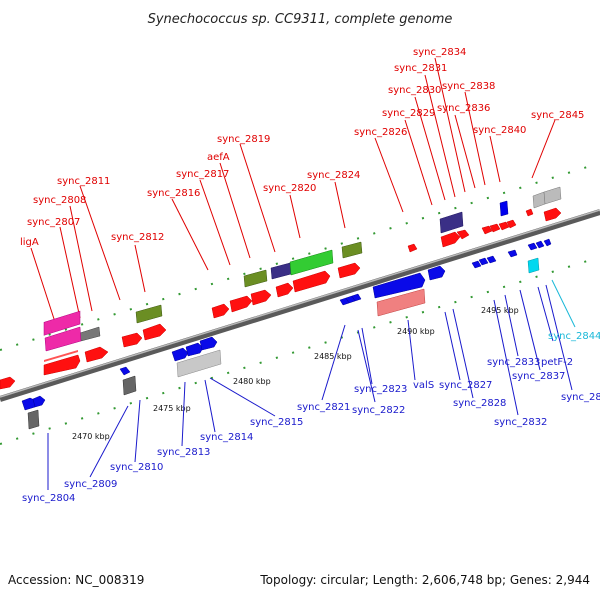 The width and height of the screenshot is (600, 600). Describe the element at coordinates (183, 452) in the screenshot. I see `gene-label-sync-2813: sync_2813` at that location.